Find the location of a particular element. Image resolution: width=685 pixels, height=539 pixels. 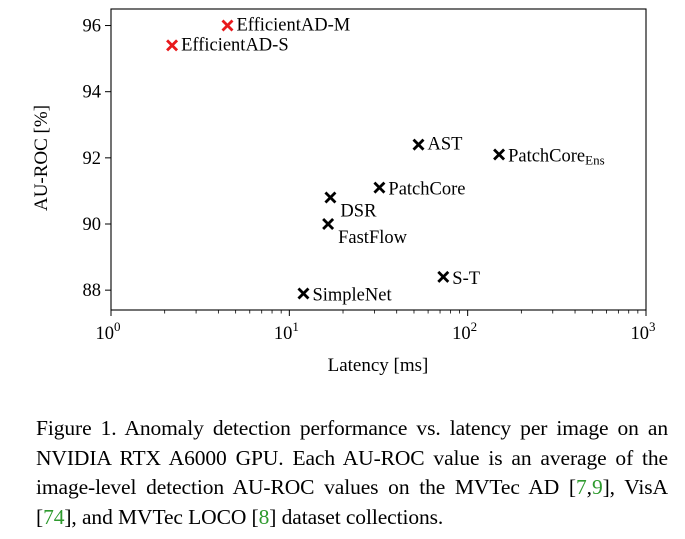

data-point: EfficientAD-S is located at coordinates (227, 45).